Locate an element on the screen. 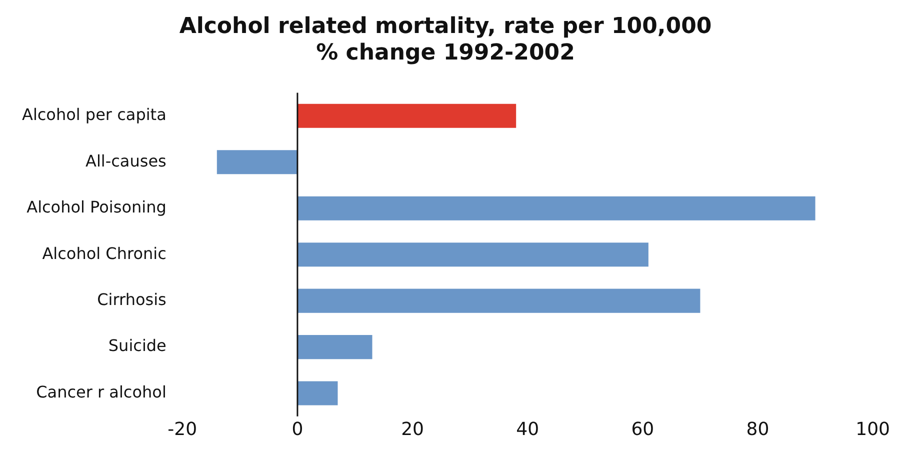  x-tick-label: 40 is located at coordinates (528, 429).